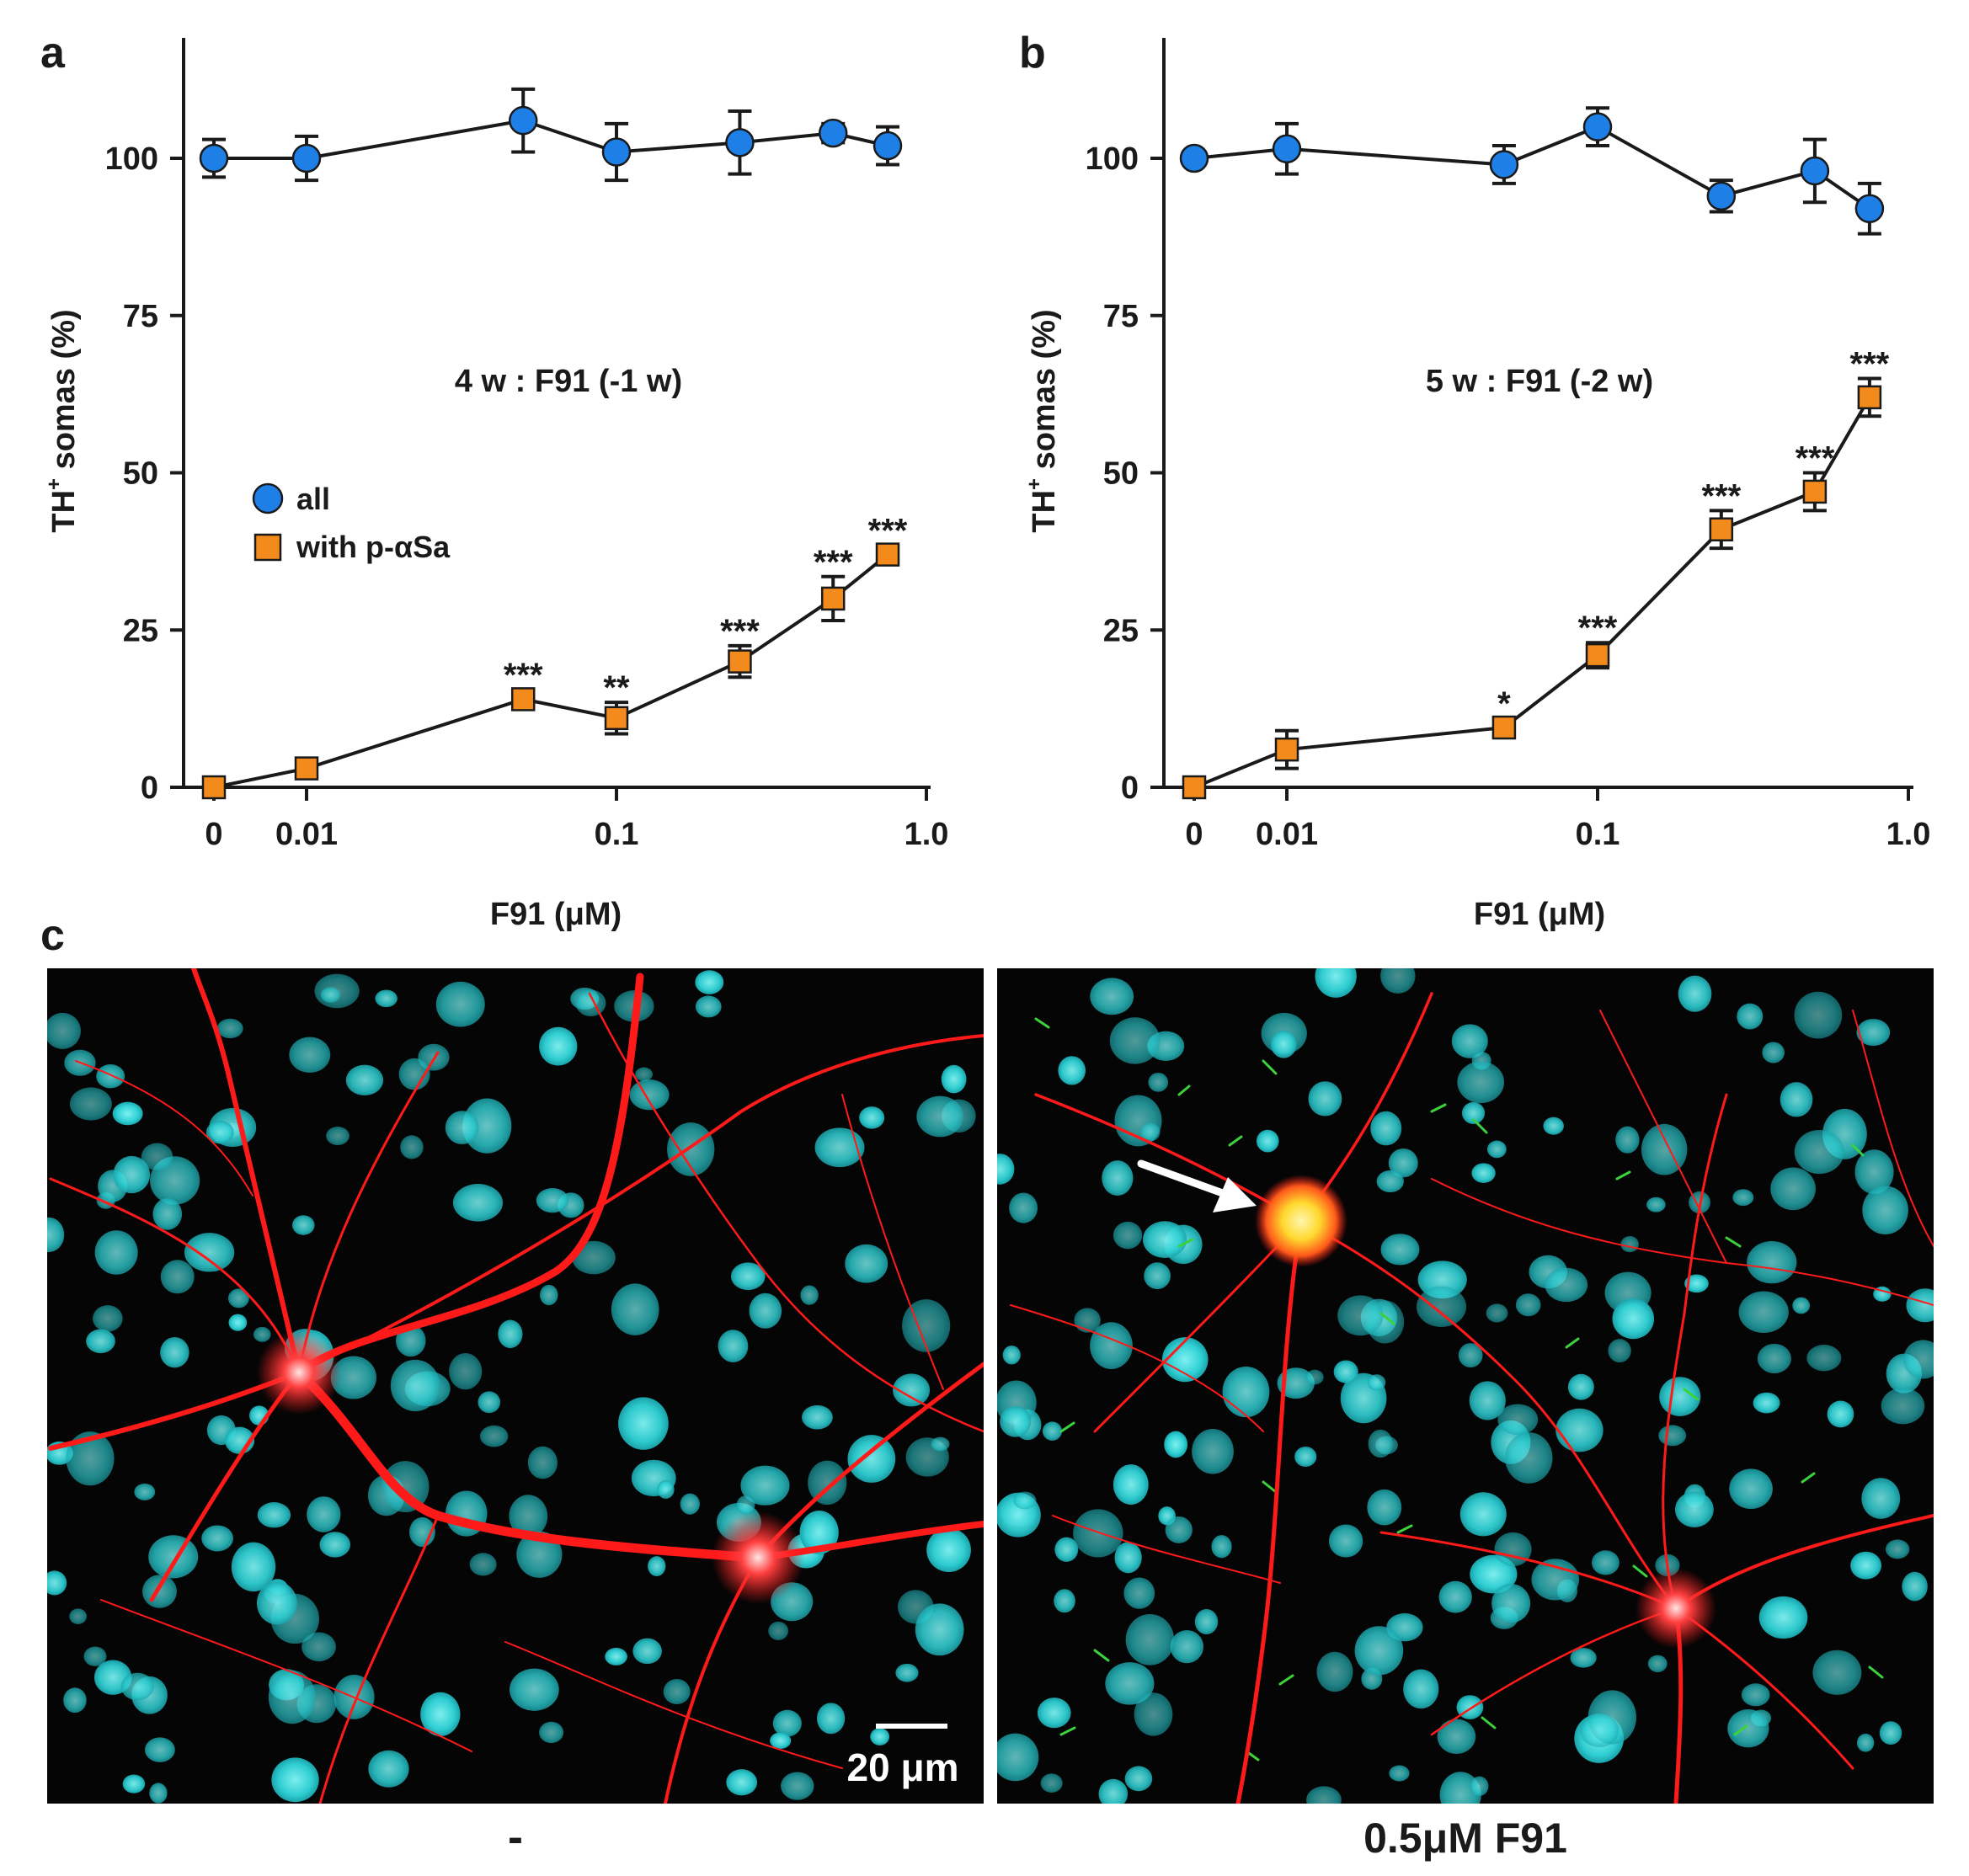  What do you see at coordinates (64, 512) in the screenshot?
I see `chart-a-ylabel-main: TH` at bounding box center [64, 512].